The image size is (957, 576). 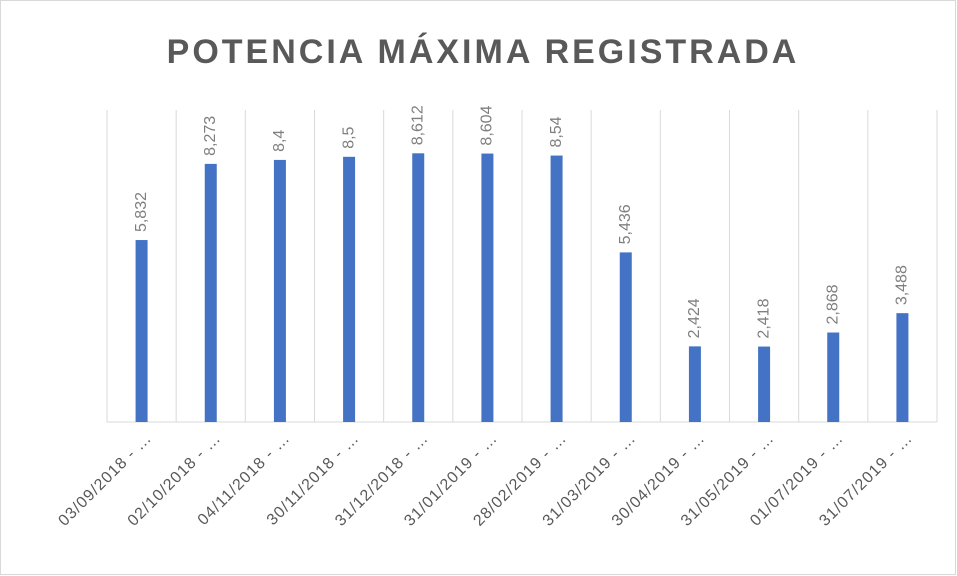 I want to click on chart-title: POTENCIA MÁXIMA REGISTRADA, so click(x=483, y=52).